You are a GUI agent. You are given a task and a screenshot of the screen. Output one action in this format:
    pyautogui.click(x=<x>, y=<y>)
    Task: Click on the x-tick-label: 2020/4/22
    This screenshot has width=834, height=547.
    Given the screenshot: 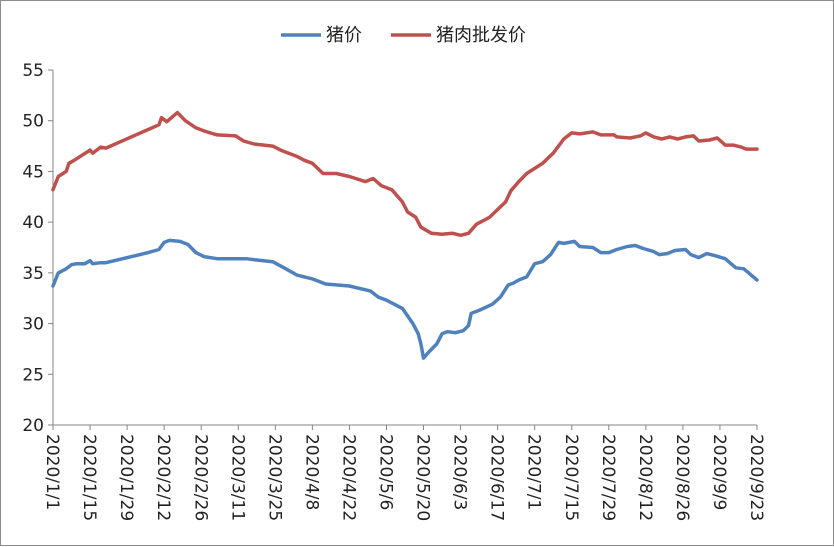 What is the action you would take?
    pyautogui.click(x=348, y=477)
    